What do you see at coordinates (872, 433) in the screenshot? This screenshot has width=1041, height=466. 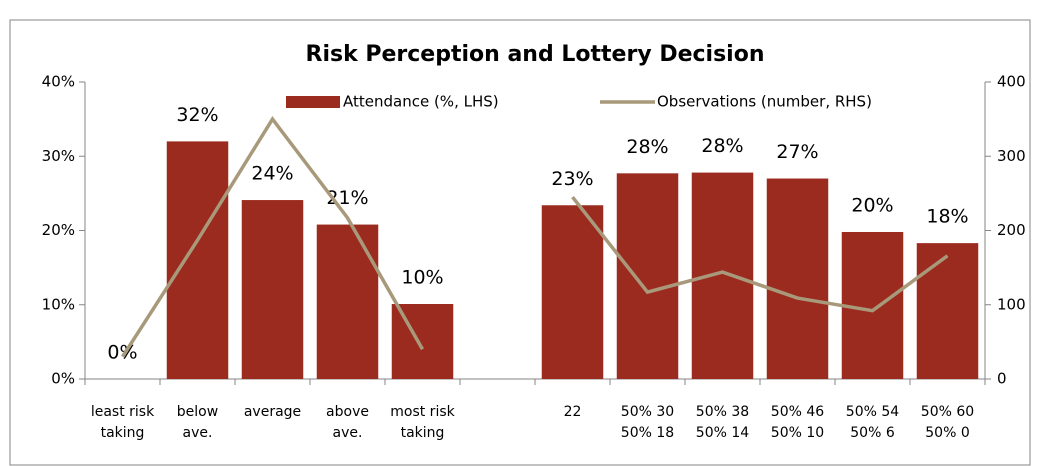 I see `x-tick-label: 50% 6` at bounding box center [872, 433].